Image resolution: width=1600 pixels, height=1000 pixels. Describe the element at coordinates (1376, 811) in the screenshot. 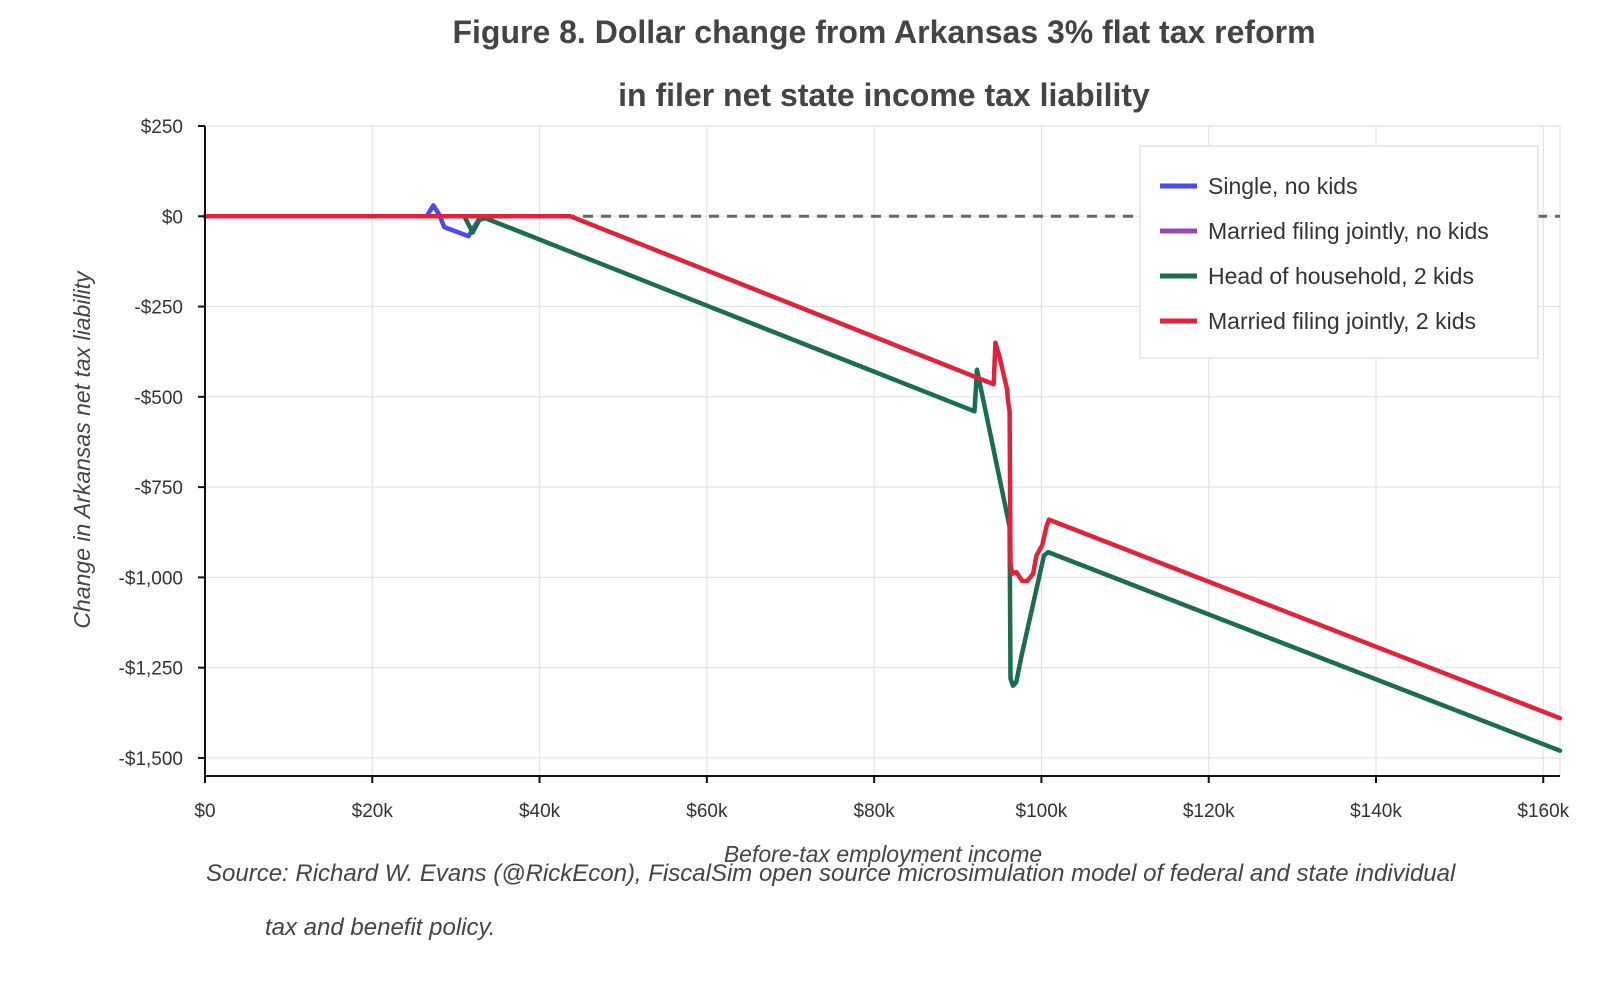

I see `x-tick-label: $140k` at that location.